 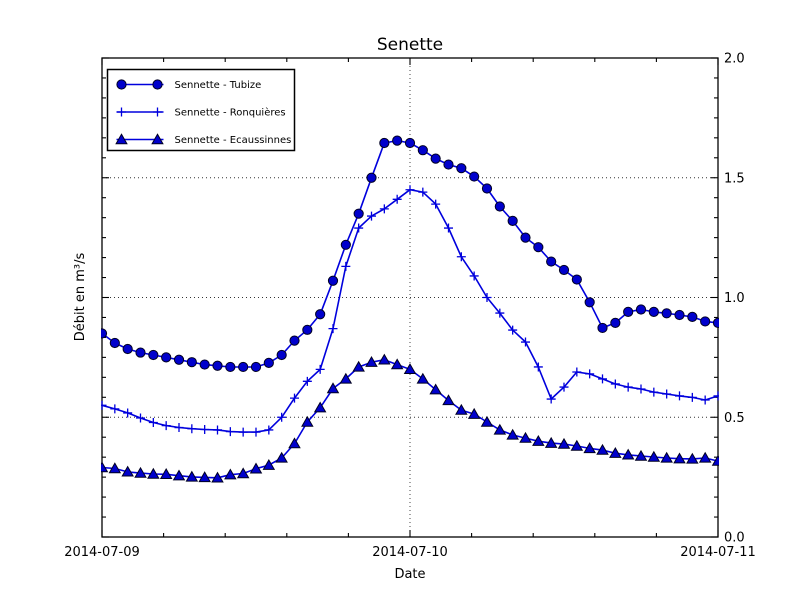 I want to click on y-tick-label: 0.0, so click(x=734, y=538).